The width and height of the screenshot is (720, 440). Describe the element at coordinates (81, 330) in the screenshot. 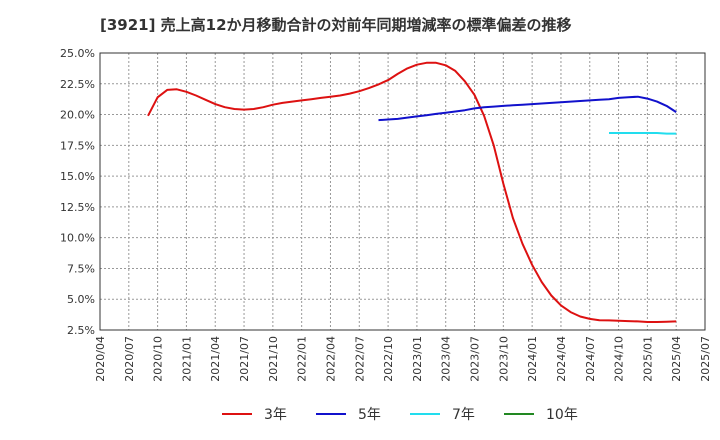

I see `y-tick-label: 2.5%` at that location.